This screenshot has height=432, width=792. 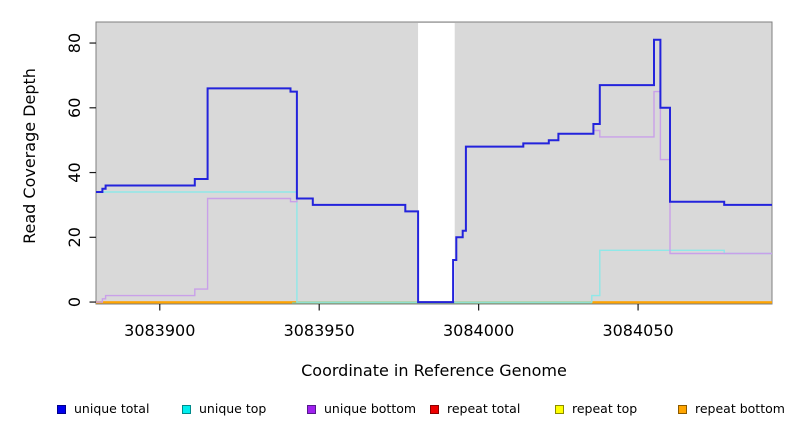 I want to click on legend-item-unique-bottom: unique bottom, so click(x=361, y=409).